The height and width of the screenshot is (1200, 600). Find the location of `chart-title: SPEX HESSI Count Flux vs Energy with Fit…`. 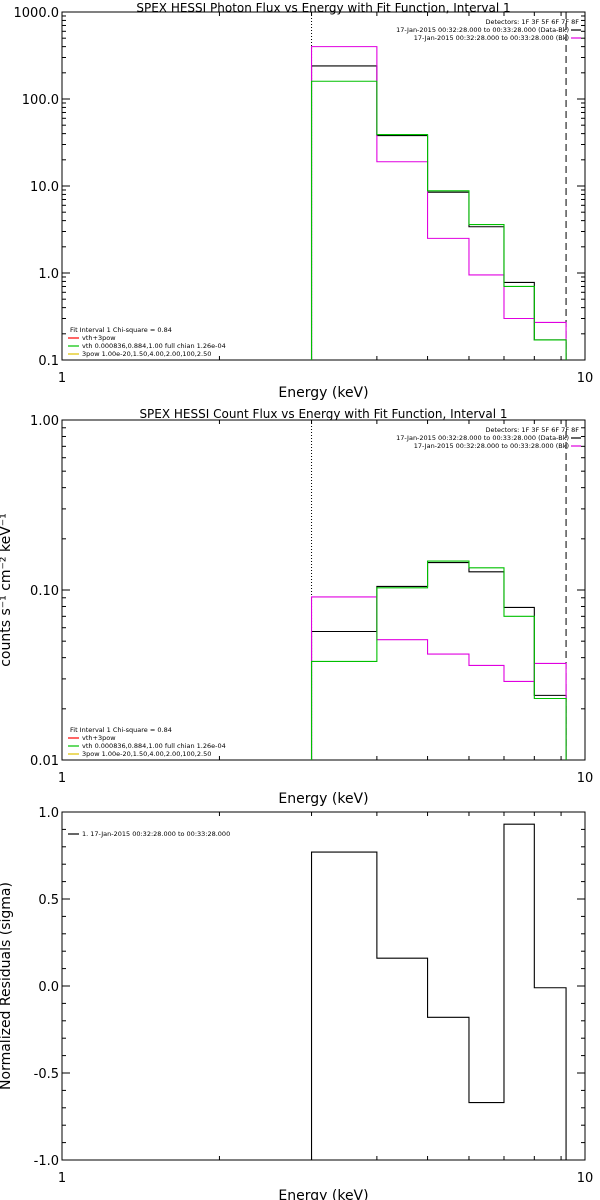

chart-title: SPEX HESSI Count Flux vs Energy with Fit… is located at coordinates (323, 414).